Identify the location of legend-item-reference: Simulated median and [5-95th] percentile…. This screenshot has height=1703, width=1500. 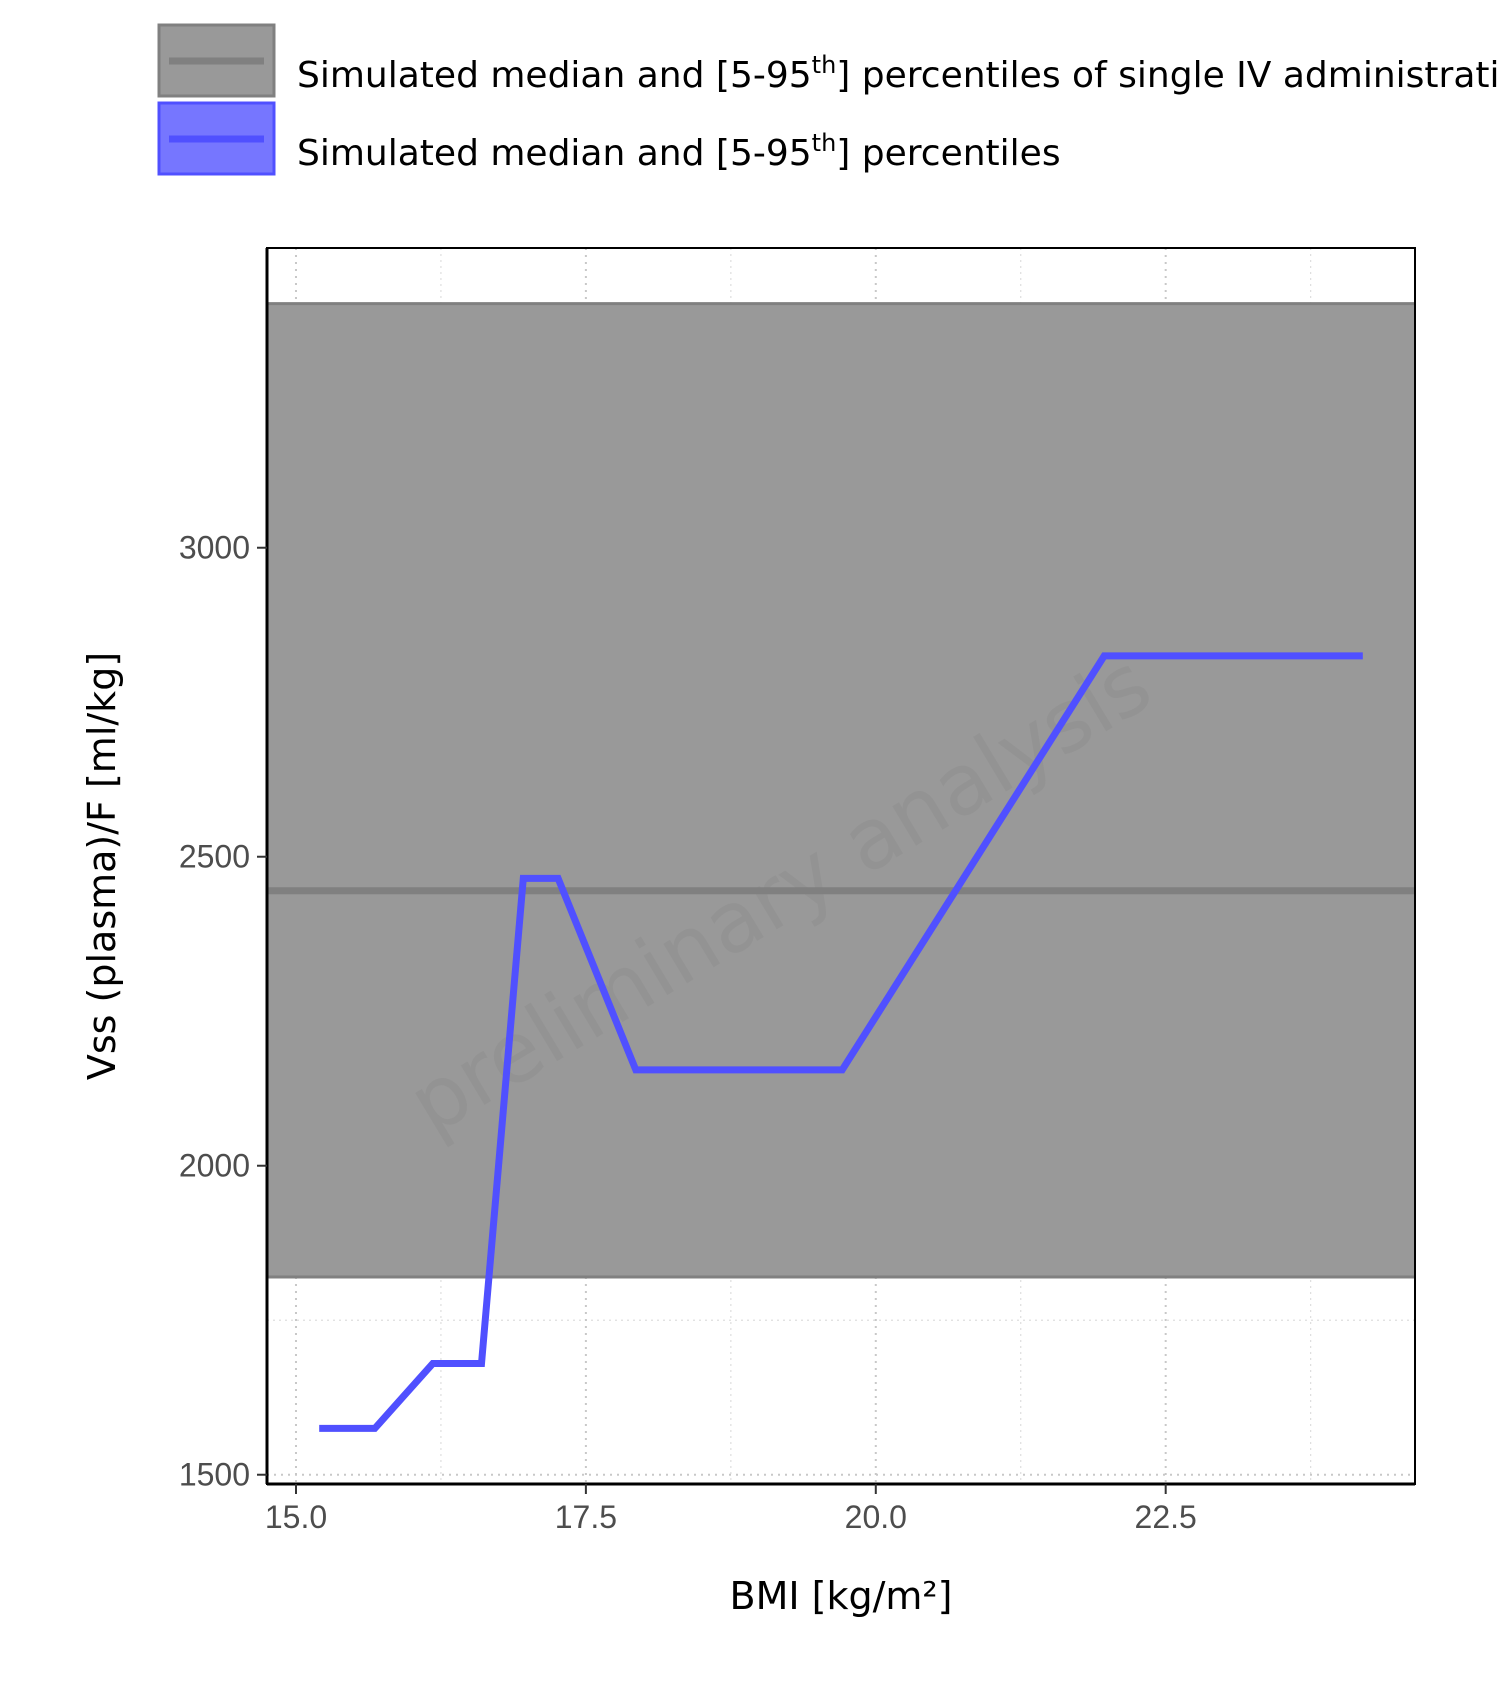
(828, 60).